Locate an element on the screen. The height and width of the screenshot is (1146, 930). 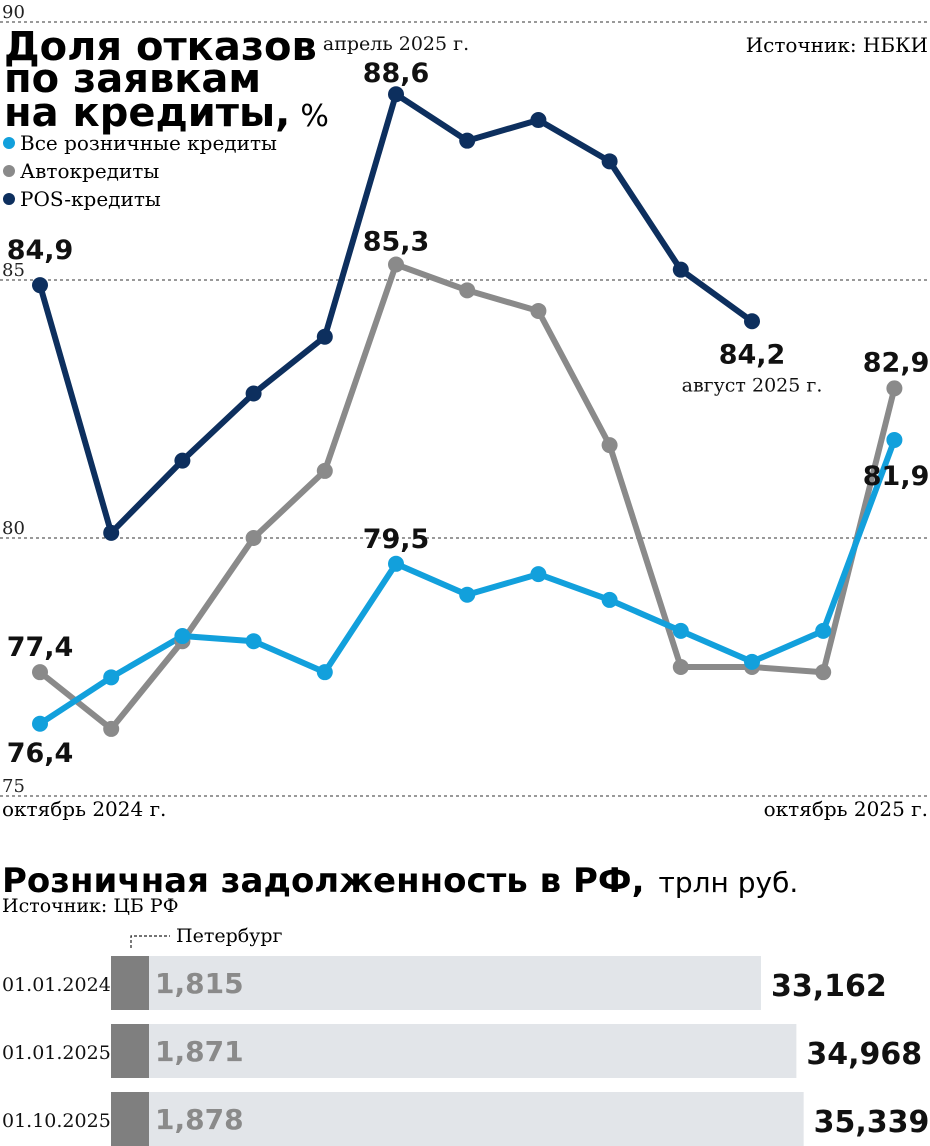
legend-item-retail: Все розничные кредиты is located at coordinates (140, 143).